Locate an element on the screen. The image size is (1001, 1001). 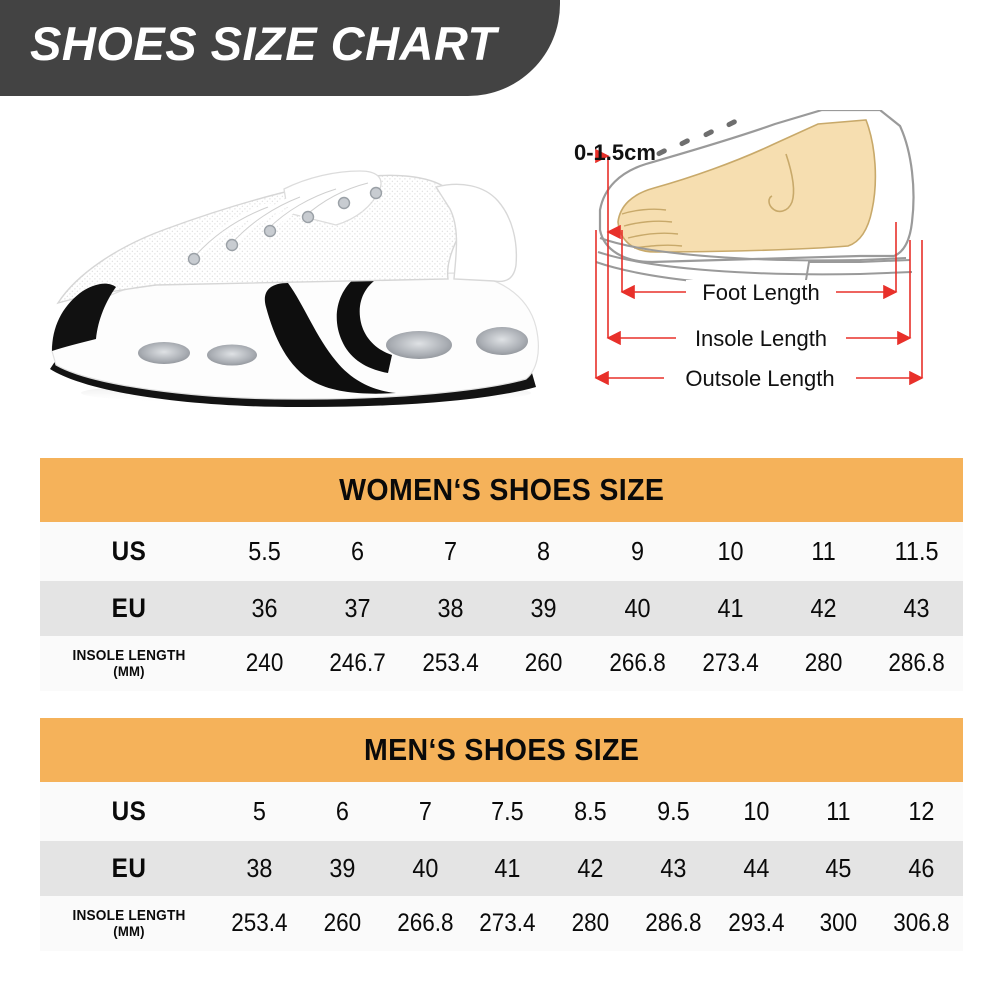
table-cell: 9 is located at coordinates (637, 551).